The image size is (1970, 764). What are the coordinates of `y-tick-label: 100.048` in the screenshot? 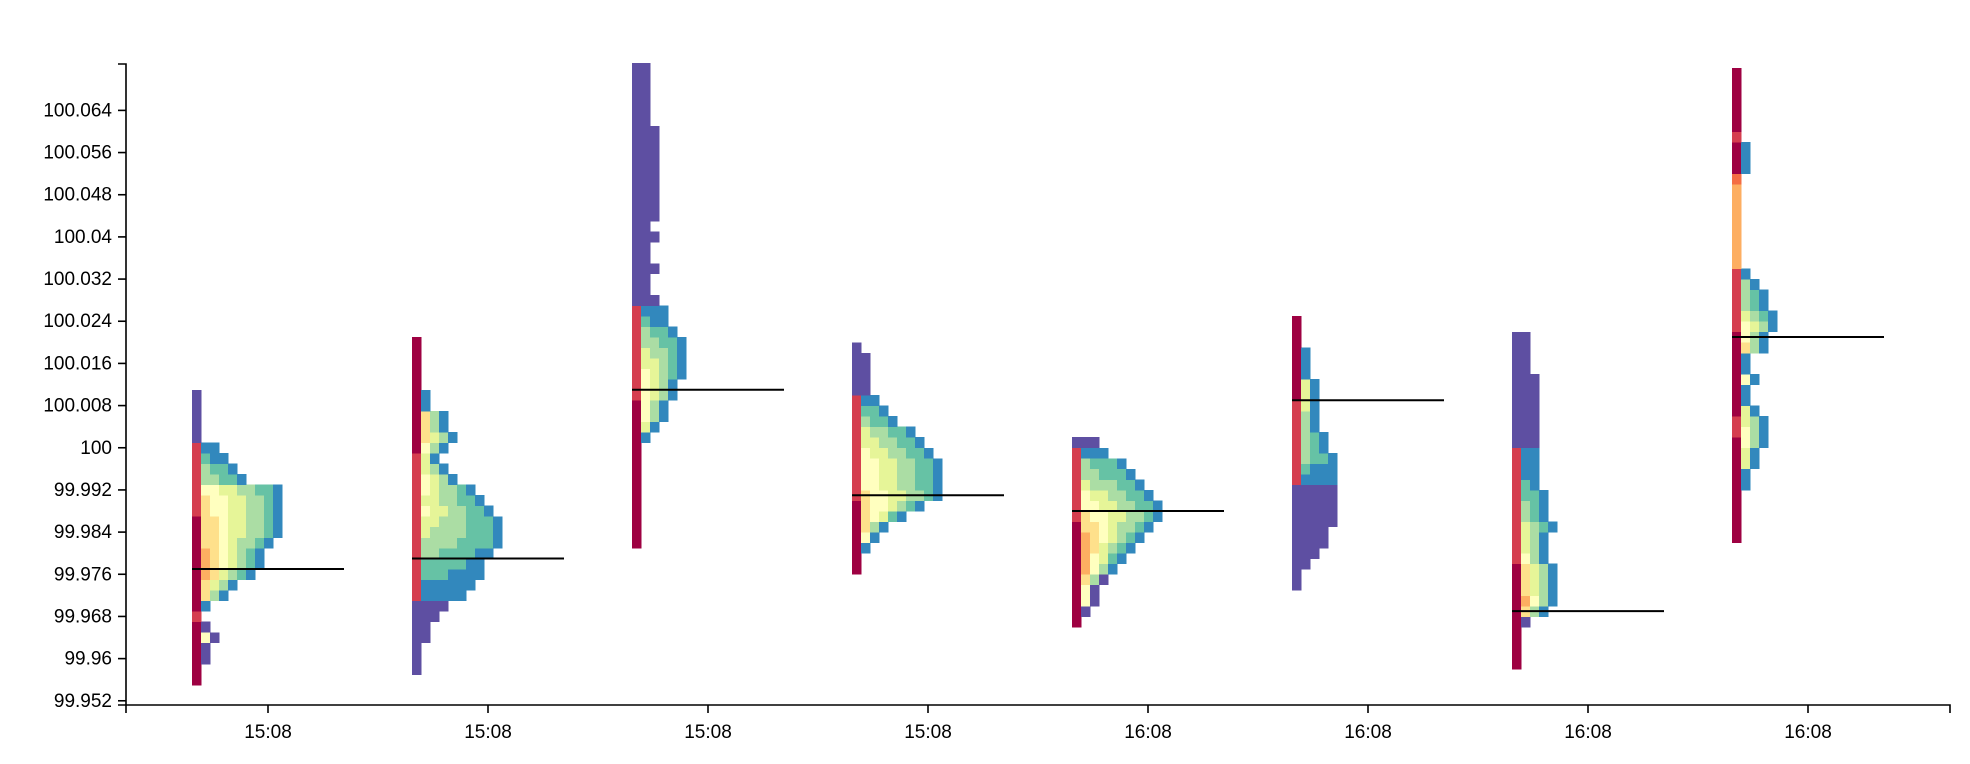 It's located at (77, 195).